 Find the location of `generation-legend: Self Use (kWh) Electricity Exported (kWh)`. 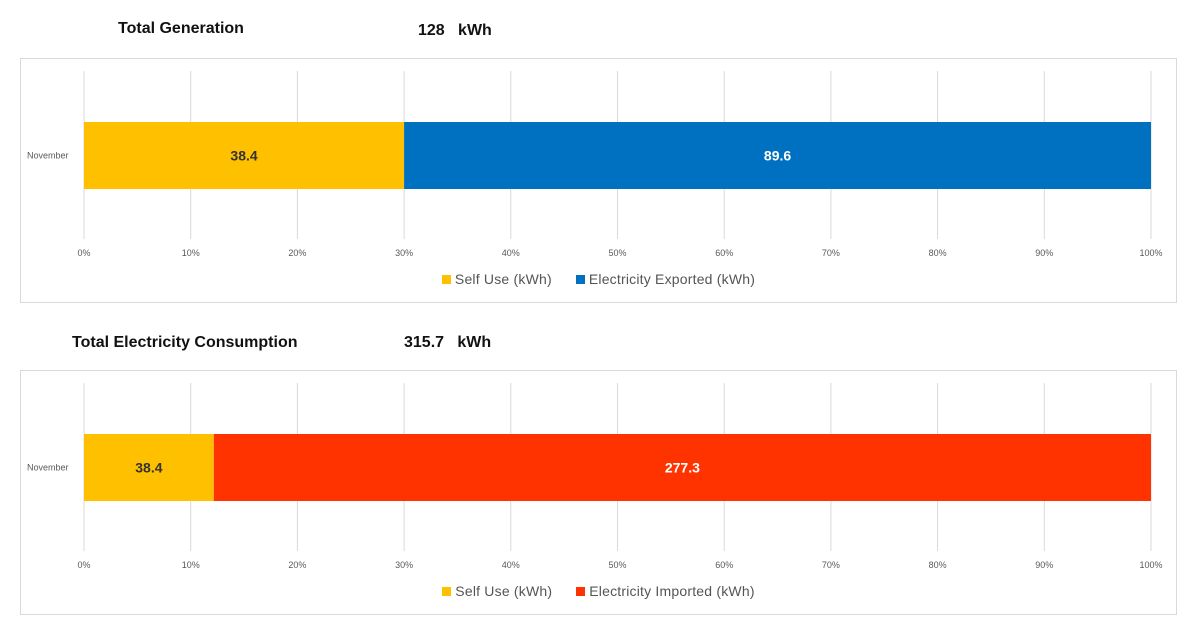

generation-legend: Self Use (kWh) Electricity Exported (kWh) is located at coordinates (598, 279).